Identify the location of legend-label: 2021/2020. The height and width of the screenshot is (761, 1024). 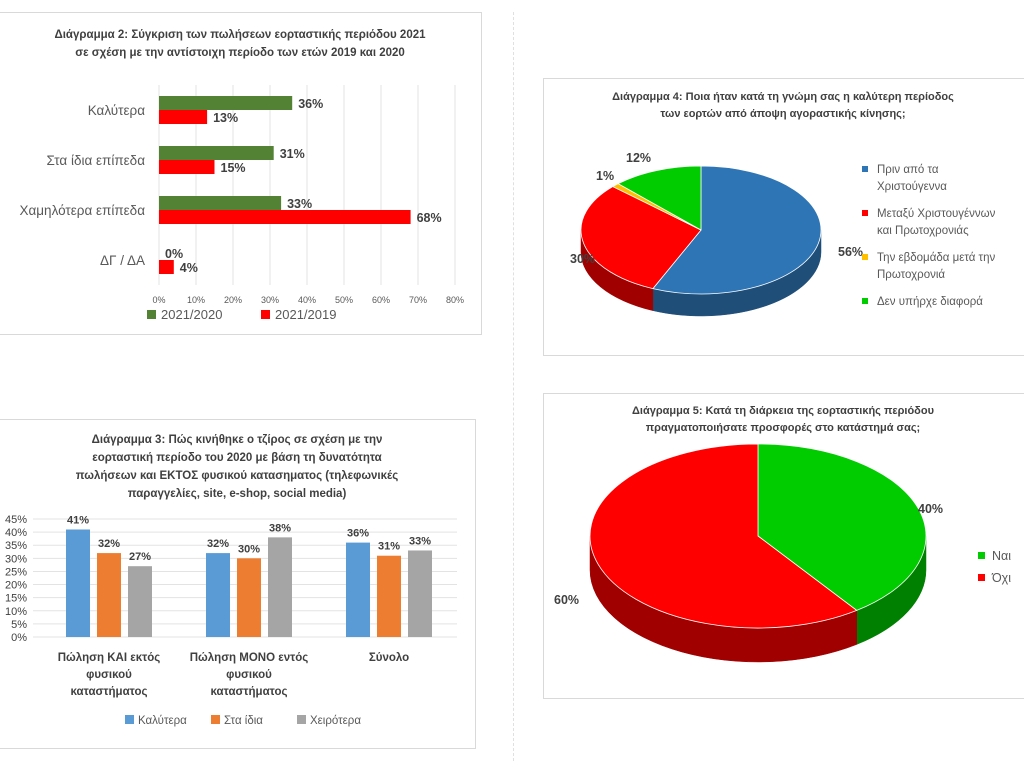
(191, 314).